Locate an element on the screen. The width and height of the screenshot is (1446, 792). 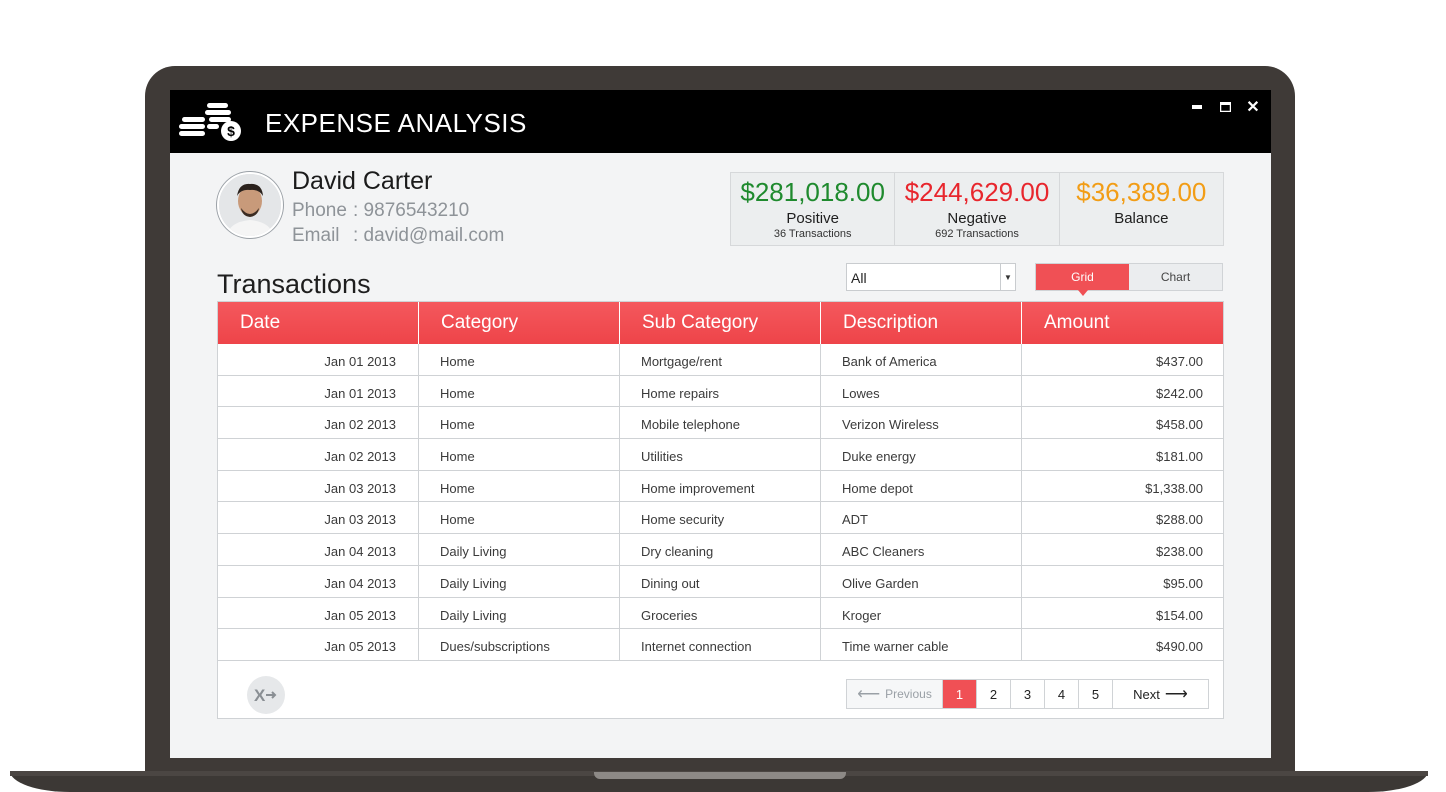
stat-negative: $244,629.00 Negative 692 Transactions is located at coordinates (977, 209).